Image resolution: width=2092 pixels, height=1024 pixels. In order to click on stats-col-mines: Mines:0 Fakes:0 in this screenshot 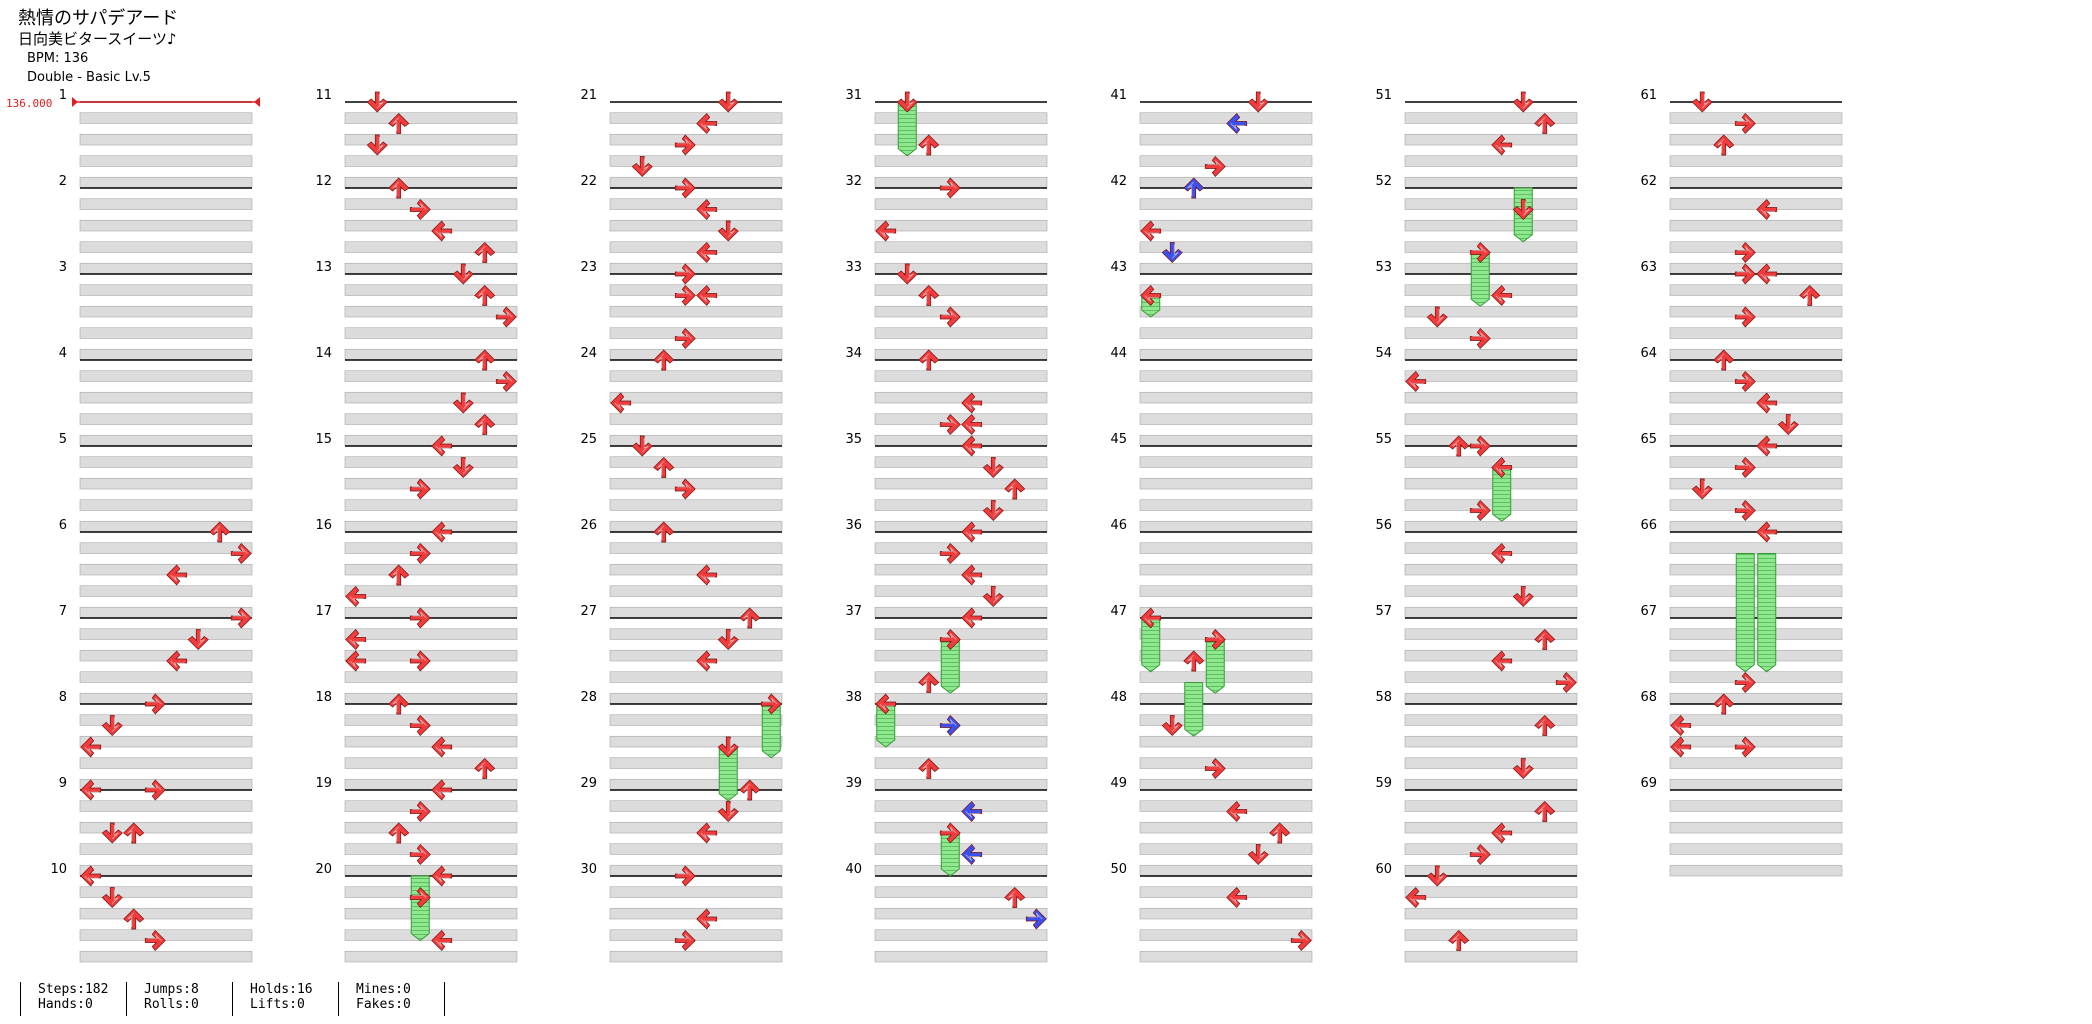, I will do `click(391, 999)`.